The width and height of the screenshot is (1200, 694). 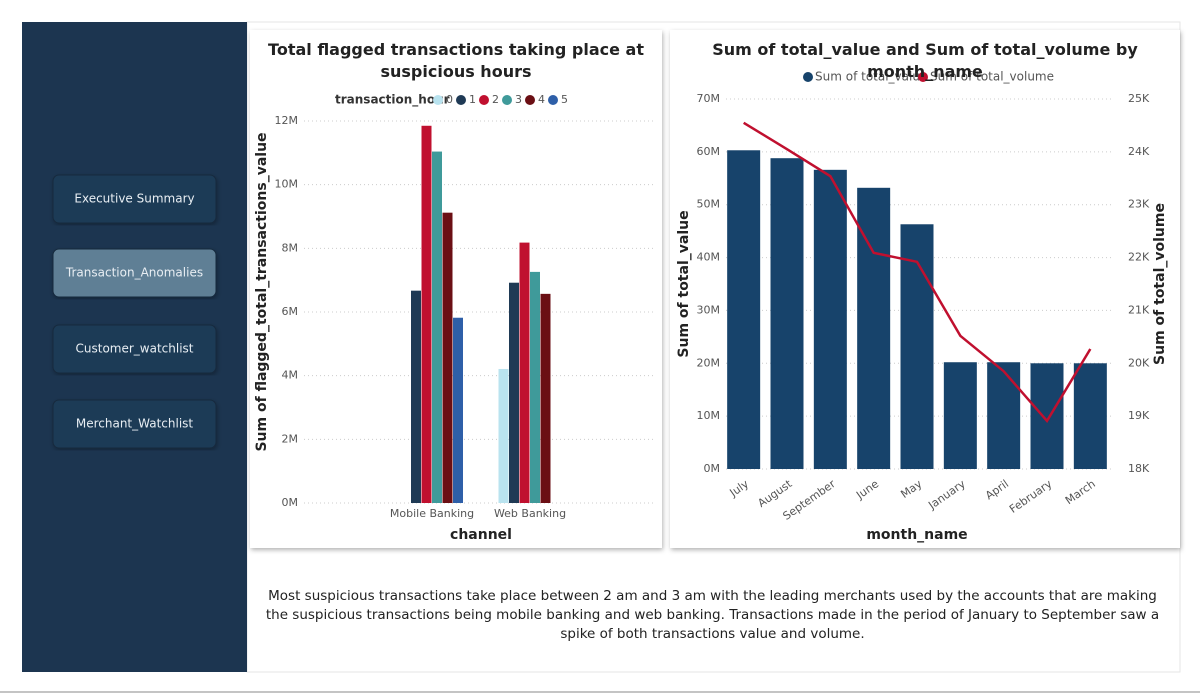 I want to click on axis-title: Sum of flagged_total_transactions_value, so click(x=262, y=291).